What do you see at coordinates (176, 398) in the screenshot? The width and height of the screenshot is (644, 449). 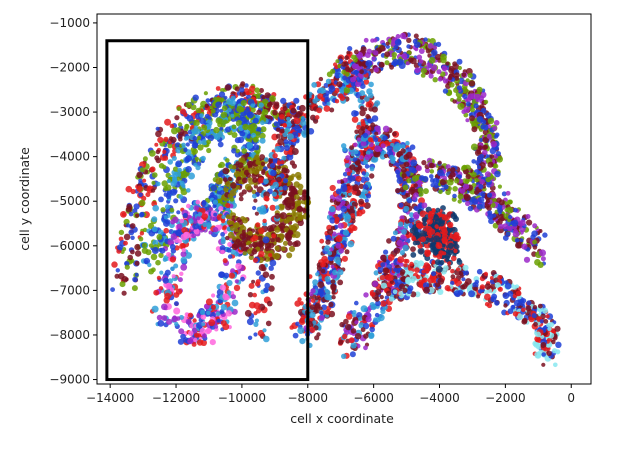 I see `x-tick-label: −12000` at bounding box center [176, 398].